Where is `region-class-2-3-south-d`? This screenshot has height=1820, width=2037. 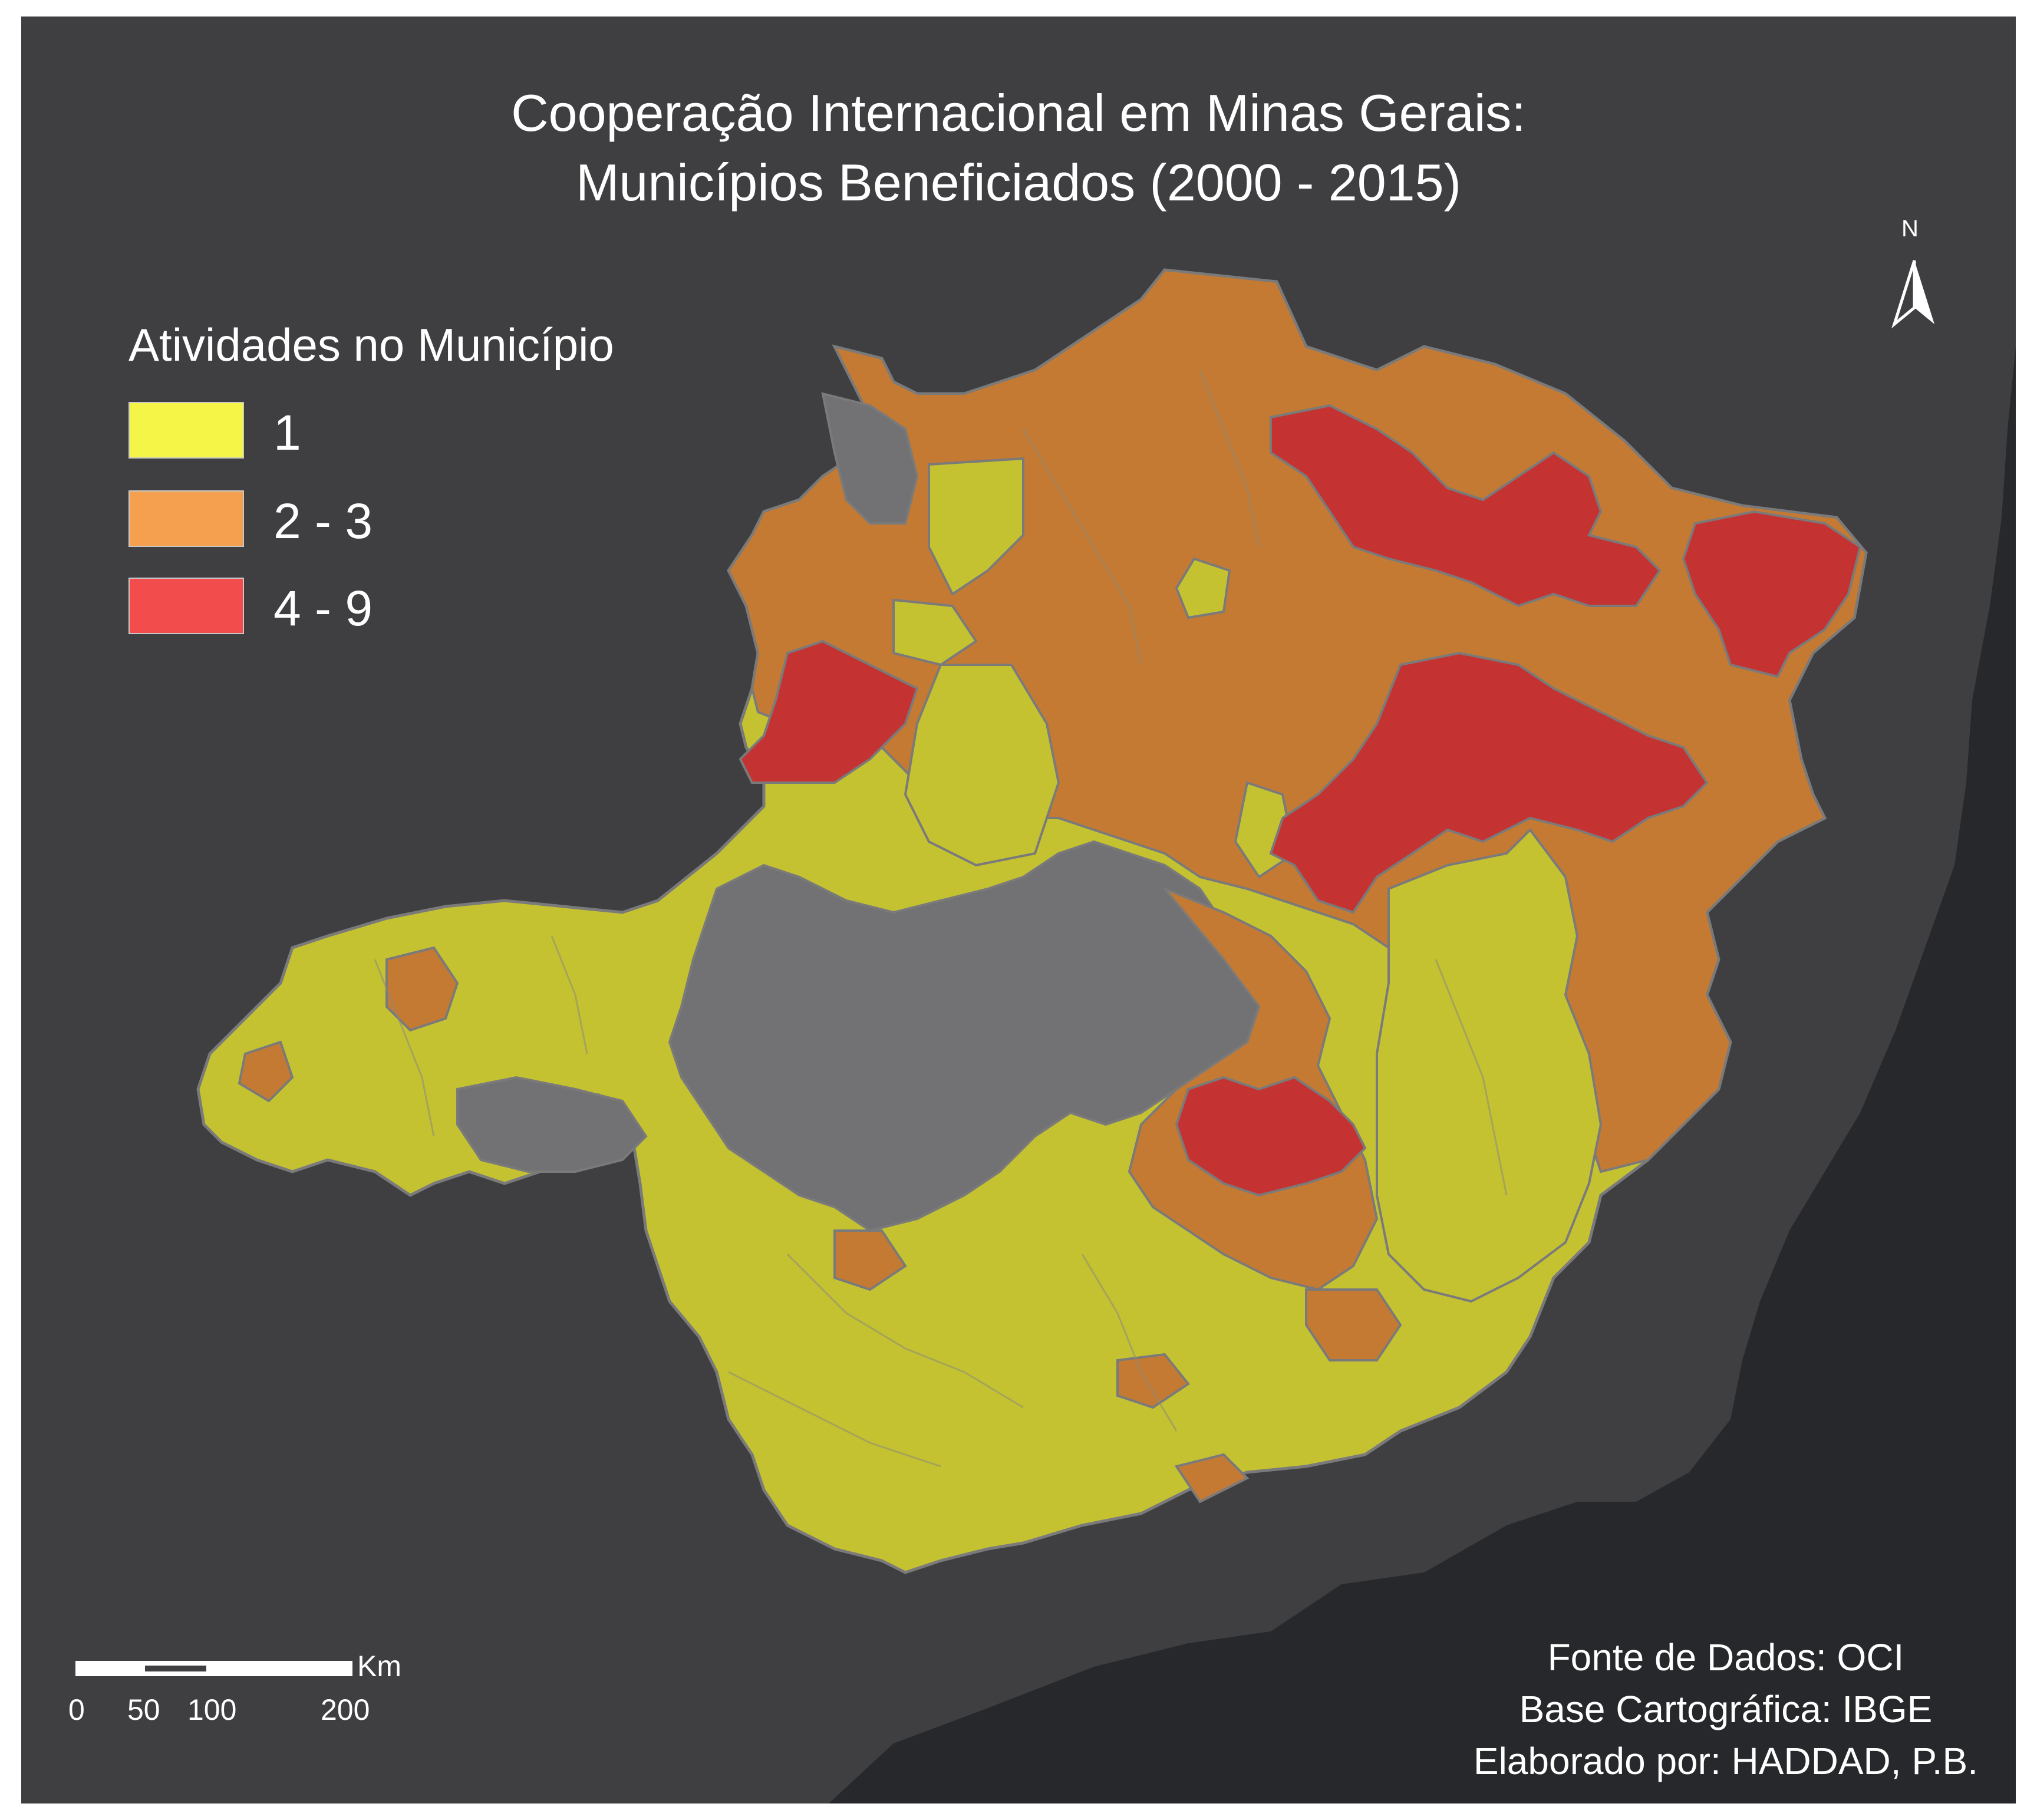
region-class-2-3-south-d is located at coordinates (1212, 1478).